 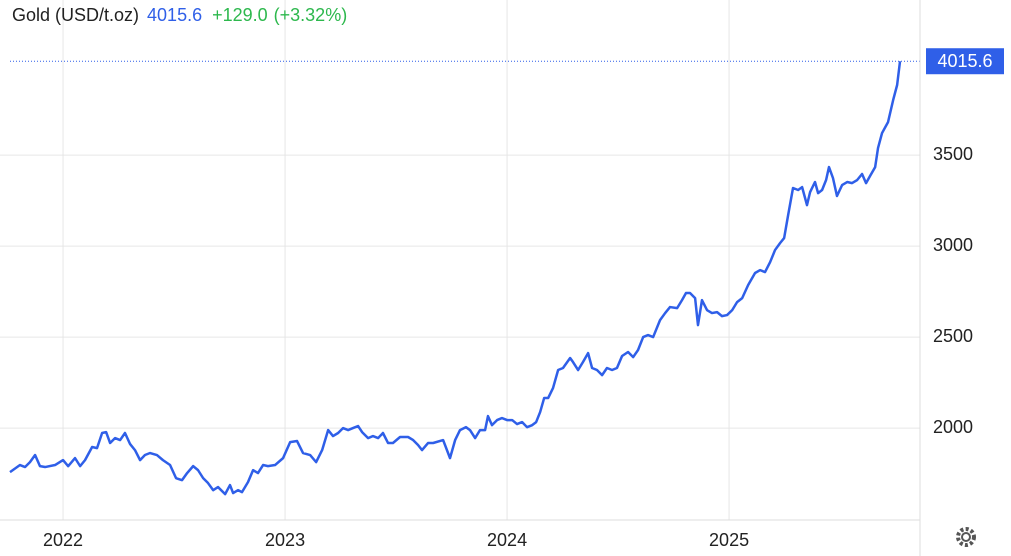 I want to click on x-tick-label: 2022, so click(x=63, y=540).